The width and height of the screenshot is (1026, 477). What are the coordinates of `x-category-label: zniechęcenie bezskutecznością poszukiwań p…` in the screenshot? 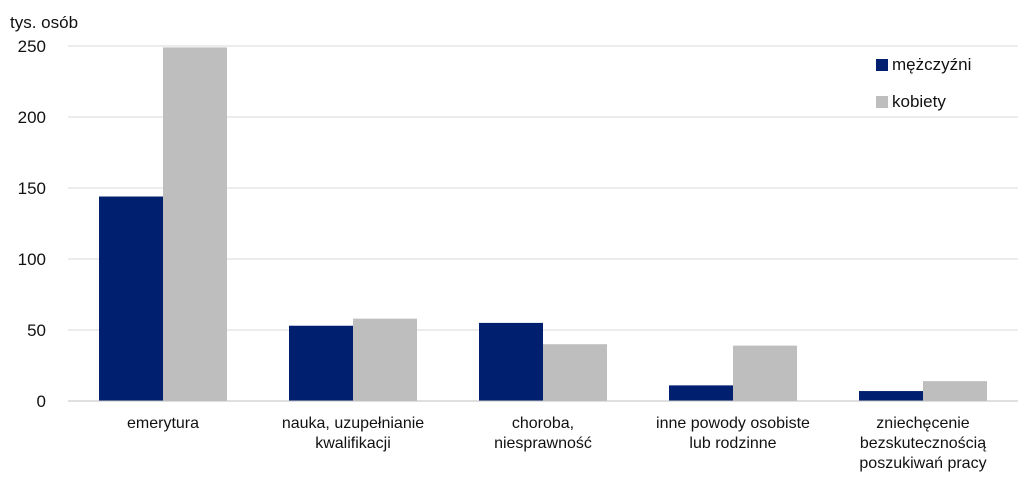 It's located at (922, 443).